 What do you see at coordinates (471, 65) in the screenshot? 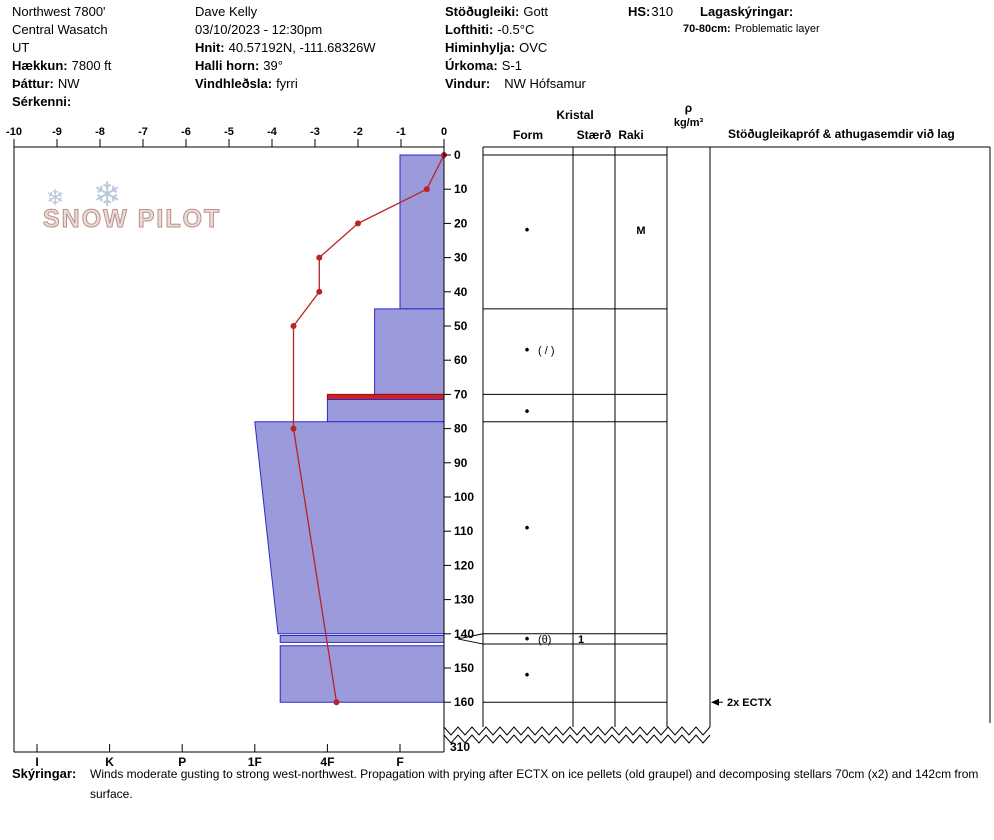
I see `precip-label: Úrkoma:` at bounding box center [471, 65].